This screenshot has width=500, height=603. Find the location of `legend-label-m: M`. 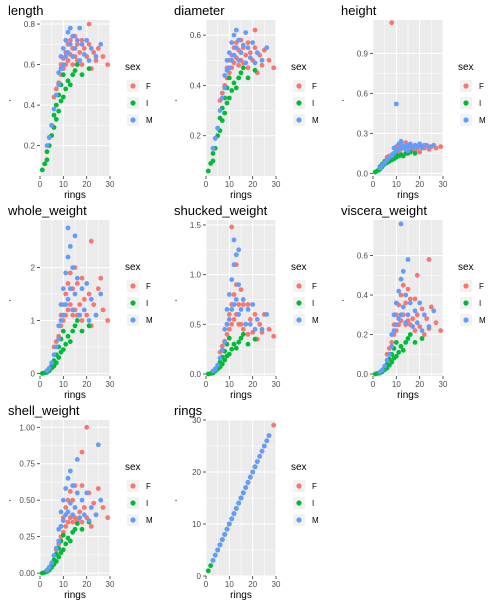

legend-label-m: M is located at coordinates (482, 120).